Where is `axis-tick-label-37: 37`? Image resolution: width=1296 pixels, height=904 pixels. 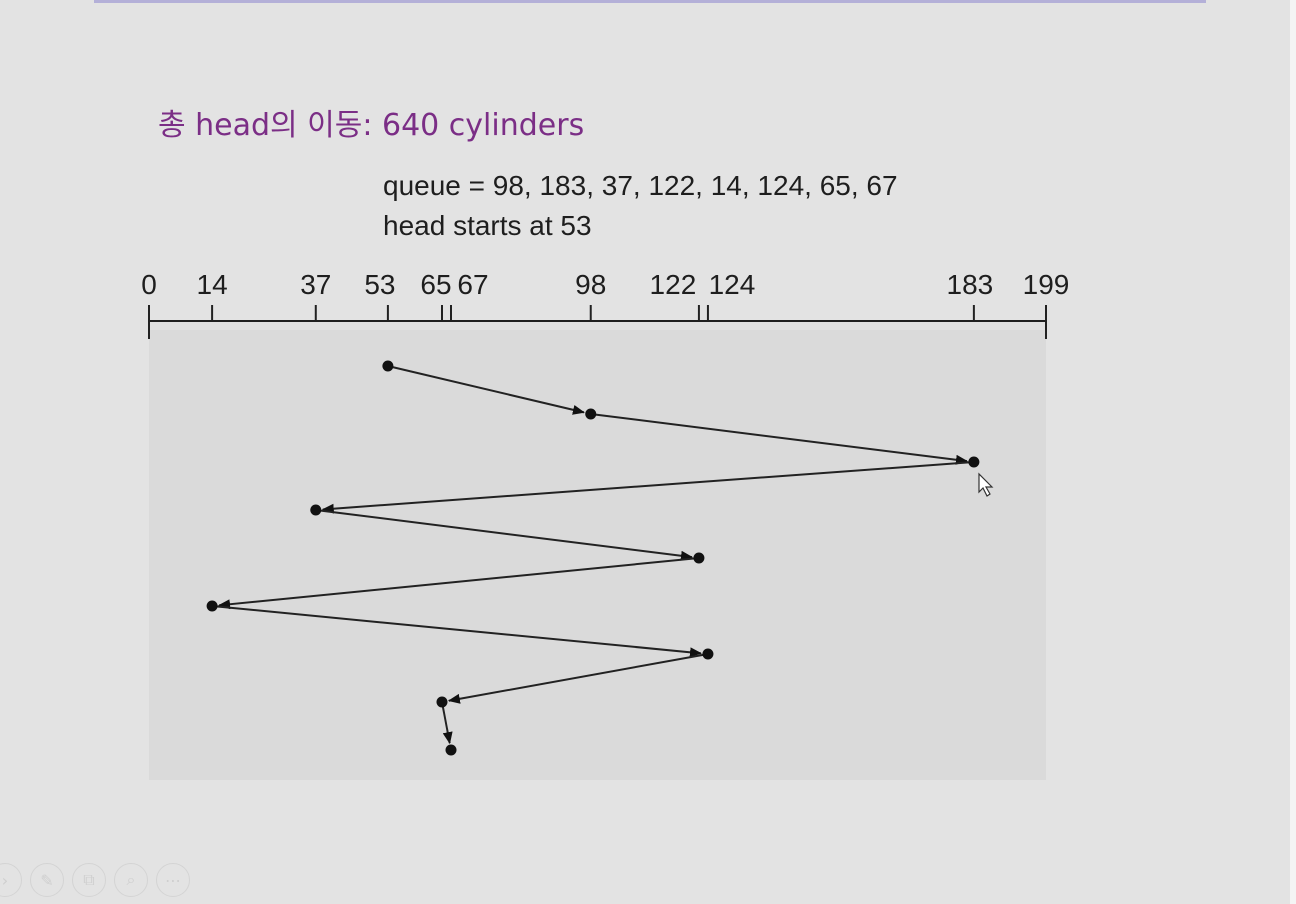 axis-tick-label-37: 37 is located at coordinates (315, 284).